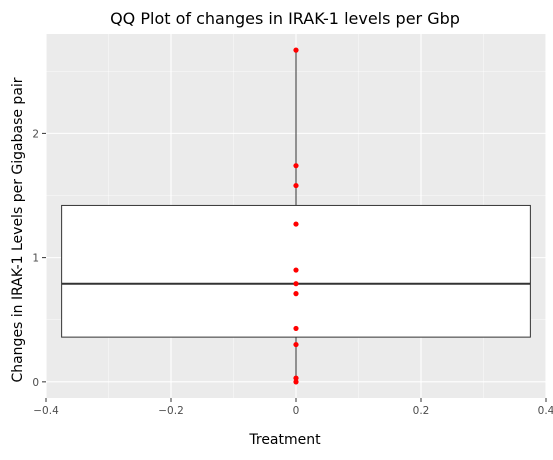 Image resolution: width=553 pixels, height=460 pixels. I want to click on y-tick-label: 0, so click(35, 383).